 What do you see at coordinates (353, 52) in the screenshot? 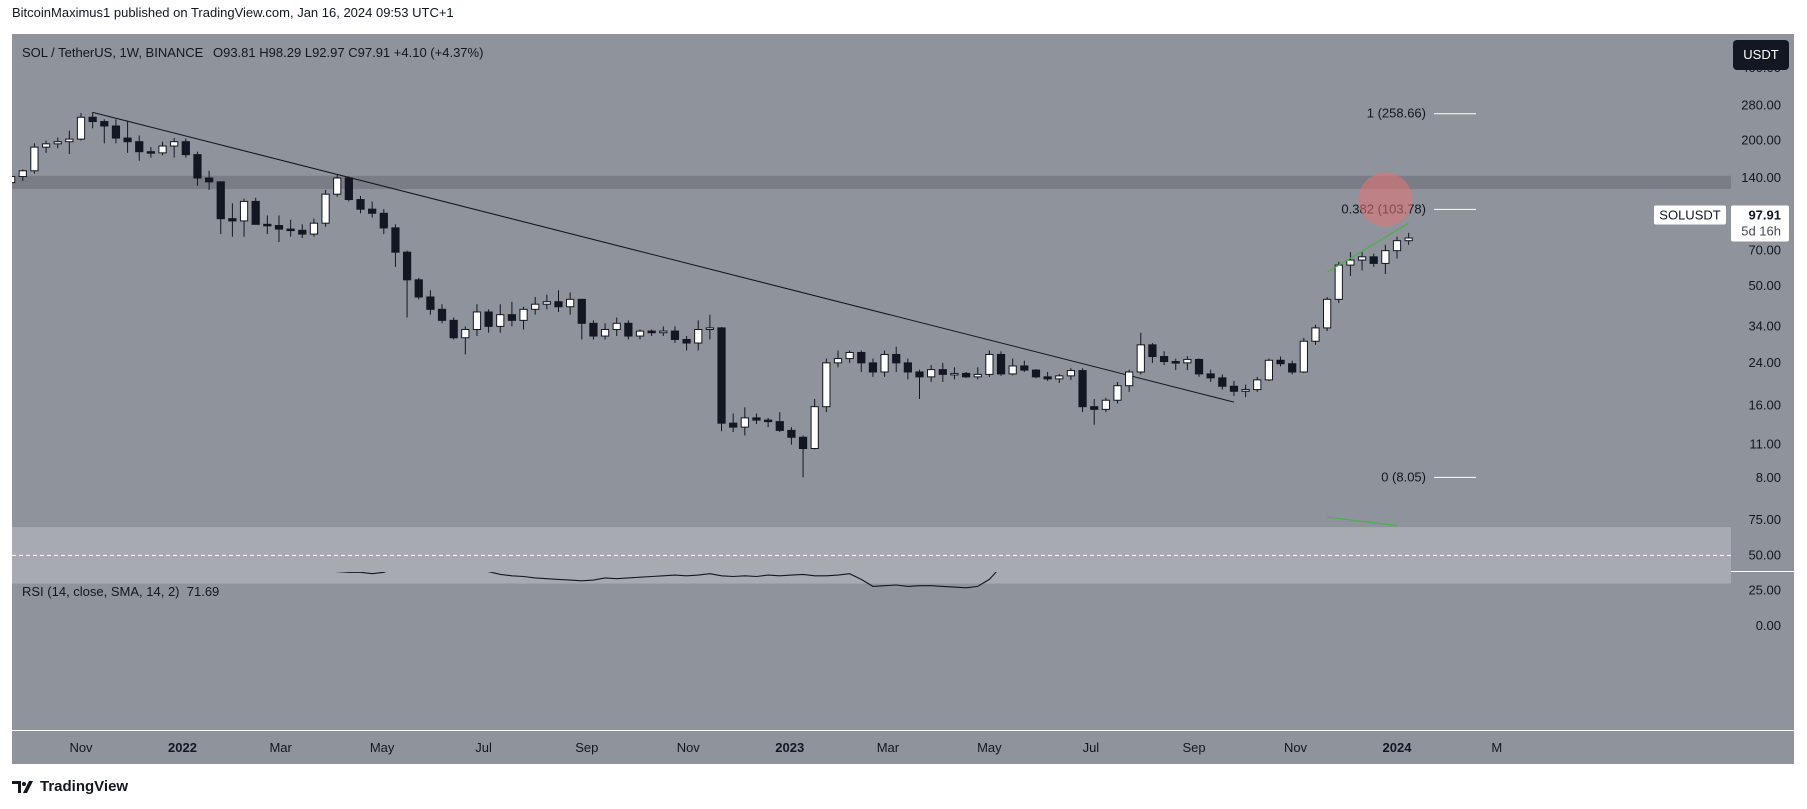
I see `close-label: C` at bounding box center [353, 52].